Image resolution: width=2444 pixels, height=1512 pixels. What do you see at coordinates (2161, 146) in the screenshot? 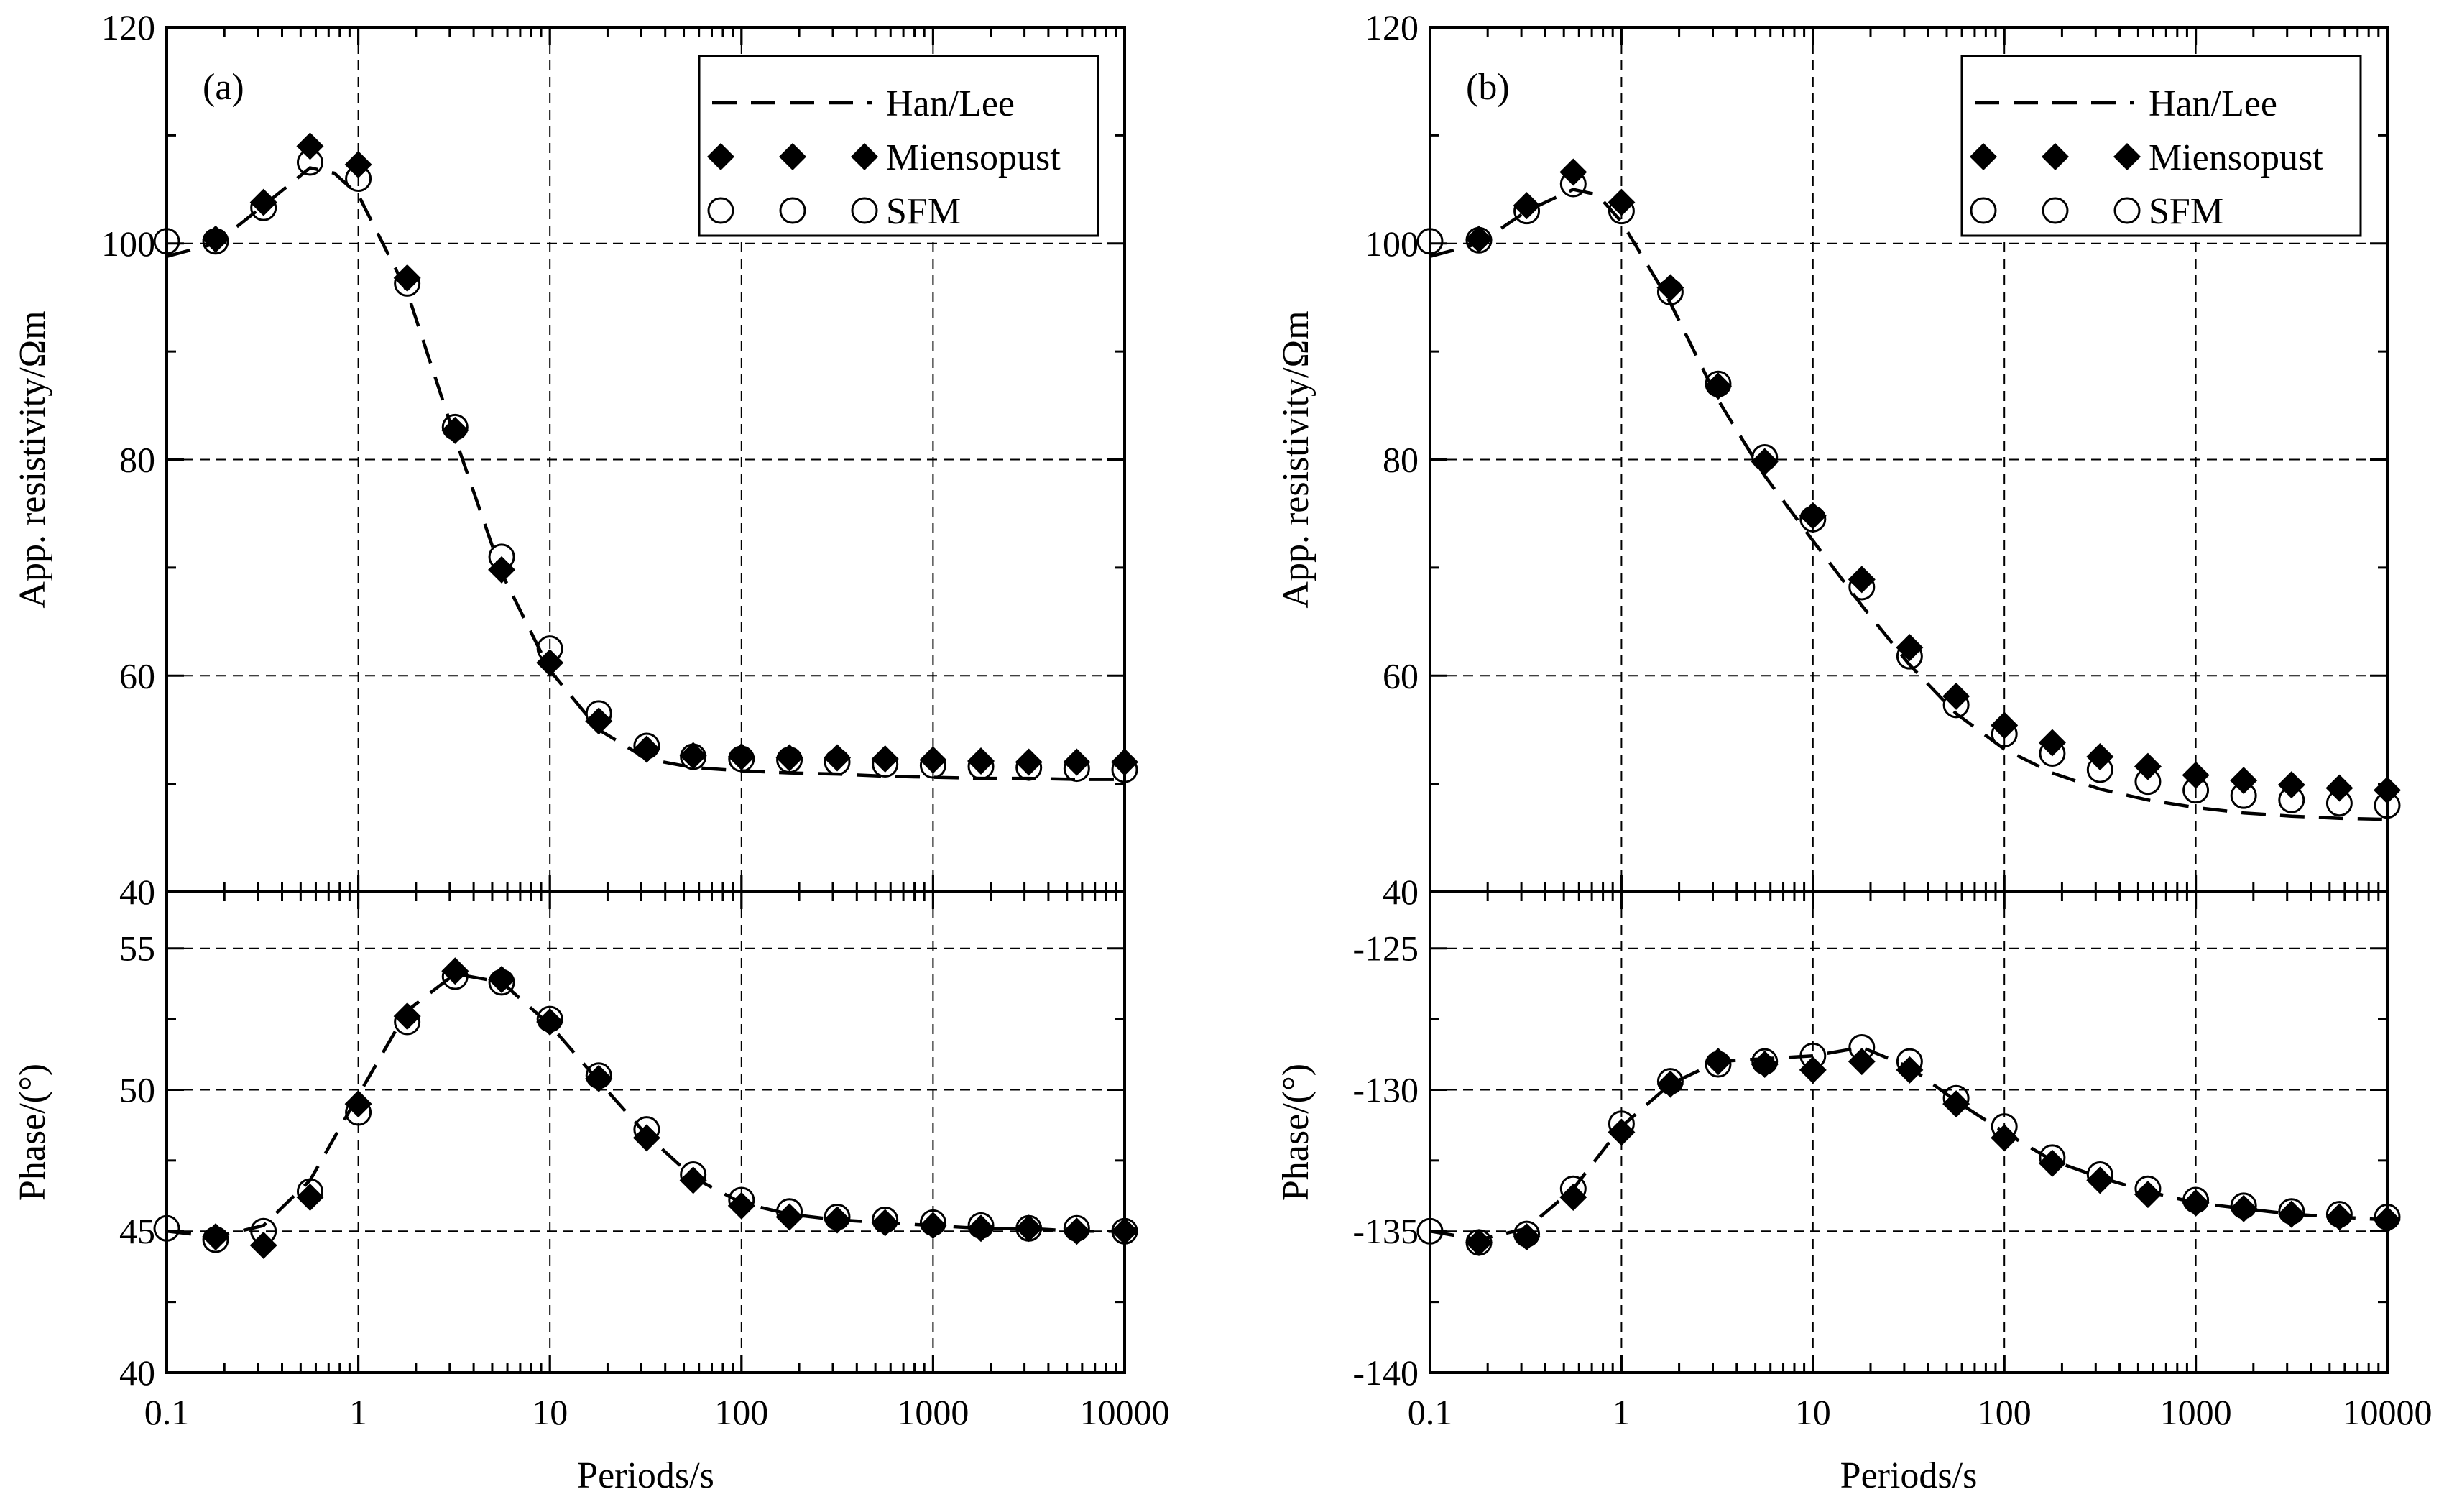
I see `legend: Han/Lee Miensopust SFM` at bounding box center [2161, 146].